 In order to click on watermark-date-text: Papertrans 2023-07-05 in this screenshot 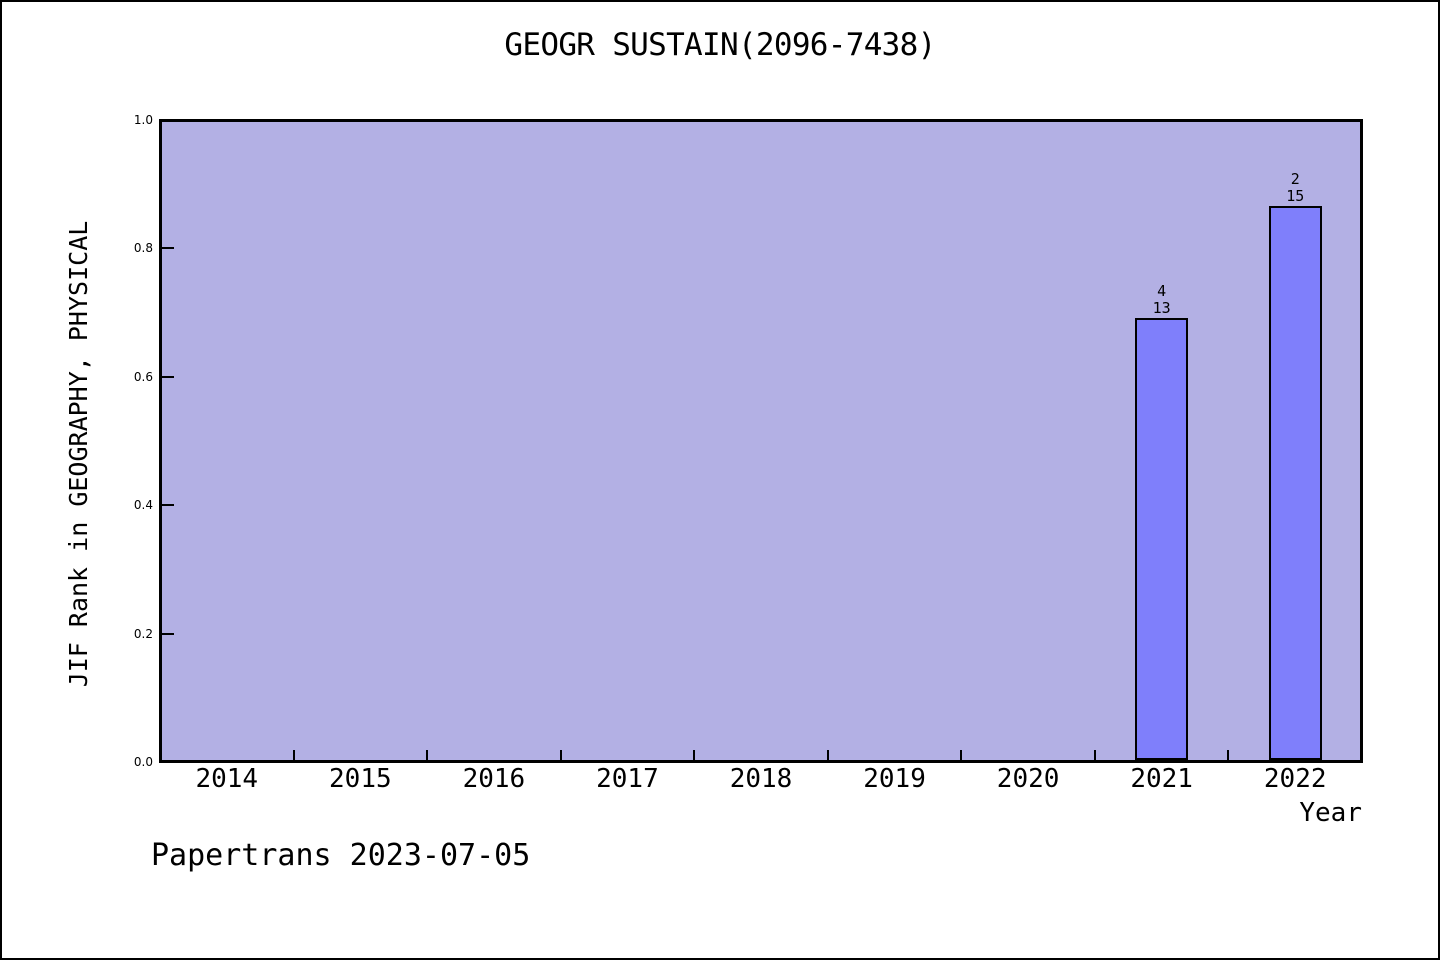, I will do `click(341, 855)`.